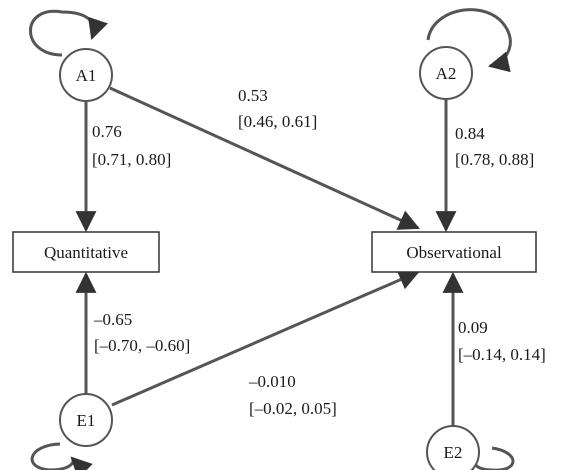  What do you see at coordinates (502, 354) in the screenshot?
I see `e2-observational-ci: [–0.14, 0.14]` at bounding box center [502, 354].